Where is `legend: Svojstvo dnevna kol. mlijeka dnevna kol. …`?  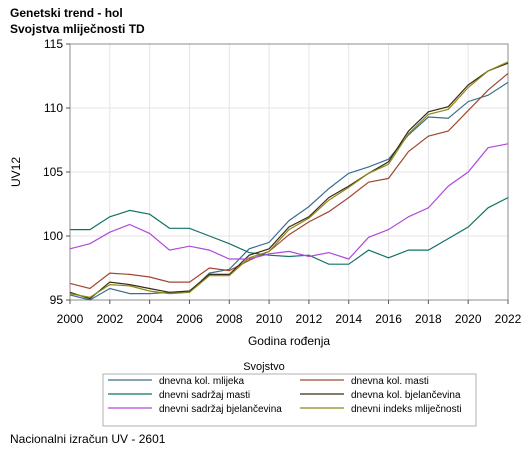
legend: Svojstvo dnevna kol. mlijeka dnevna kol. … is located at coordinates (289, 394).